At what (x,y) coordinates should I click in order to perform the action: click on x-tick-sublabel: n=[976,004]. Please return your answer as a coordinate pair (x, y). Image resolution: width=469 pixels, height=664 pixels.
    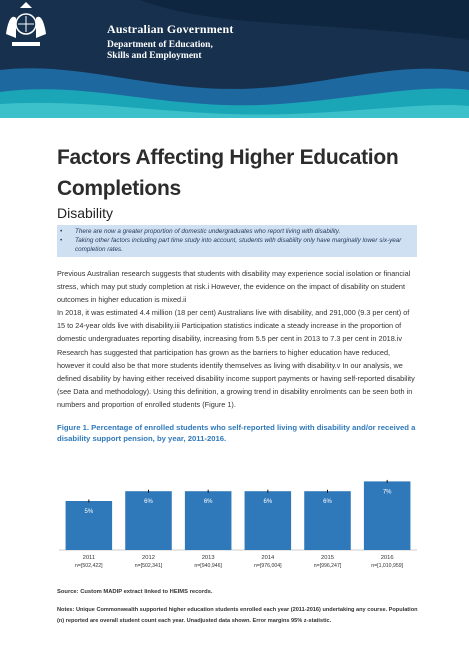
    Looking at the image, I should click on (268, 566).